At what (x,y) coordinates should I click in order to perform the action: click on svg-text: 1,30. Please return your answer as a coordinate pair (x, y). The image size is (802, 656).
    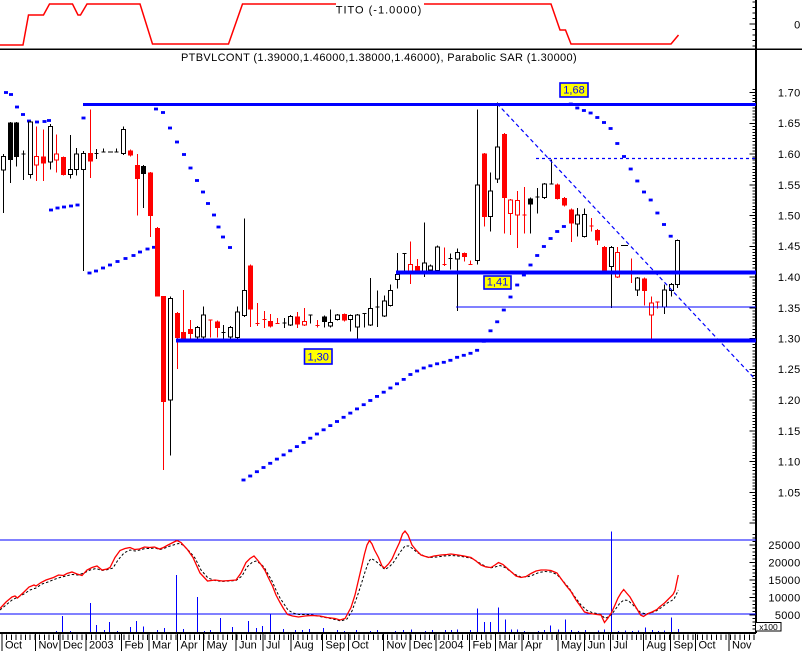
    Looking at the image, I should click on (317, 358).